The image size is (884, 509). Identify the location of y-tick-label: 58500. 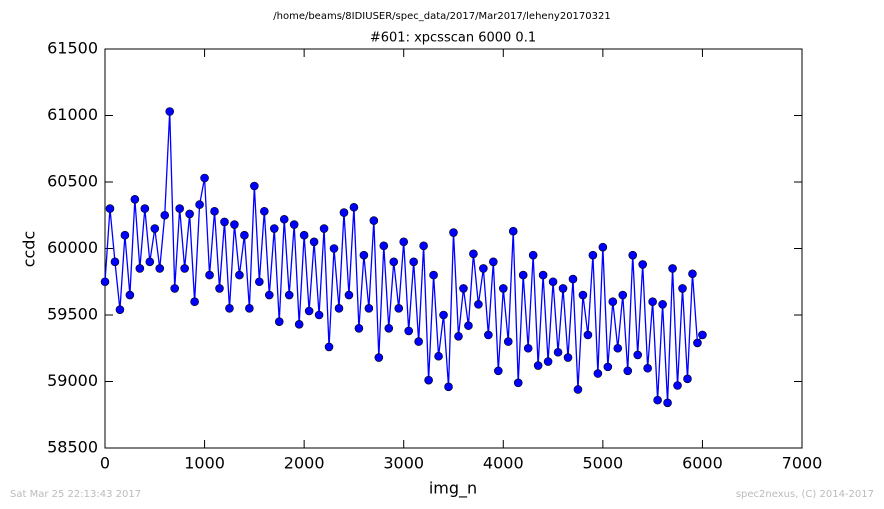
(72, 447).